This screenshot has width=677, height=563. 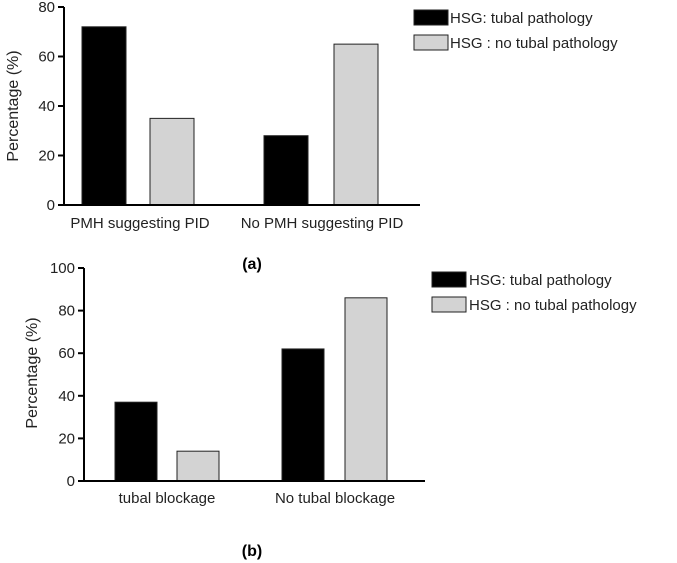 I want to click on y-axis-ticks: 0 20 40 60 80, so click(x=51, y=107).